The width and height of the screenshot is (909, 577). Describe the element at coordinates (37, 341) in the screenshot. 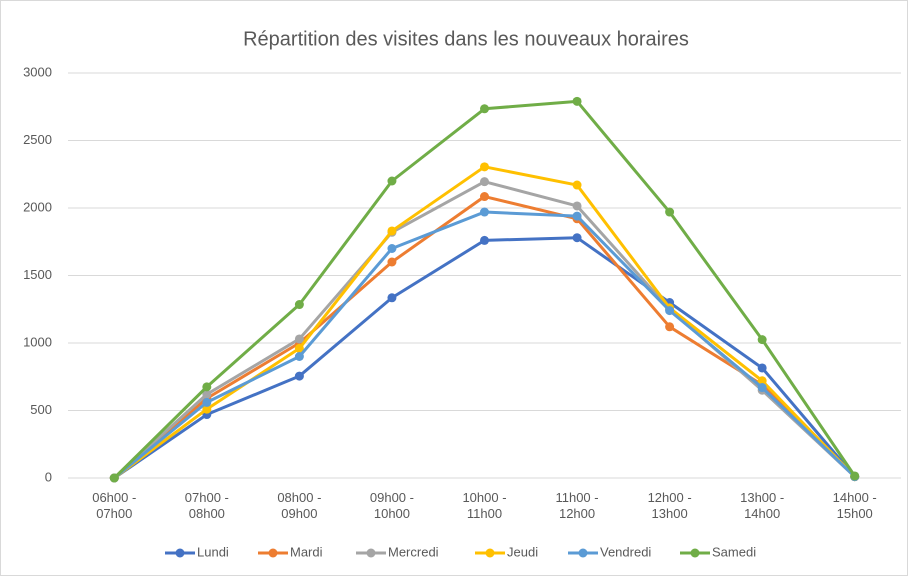

I see `y-tick-label: 1000` at that location.